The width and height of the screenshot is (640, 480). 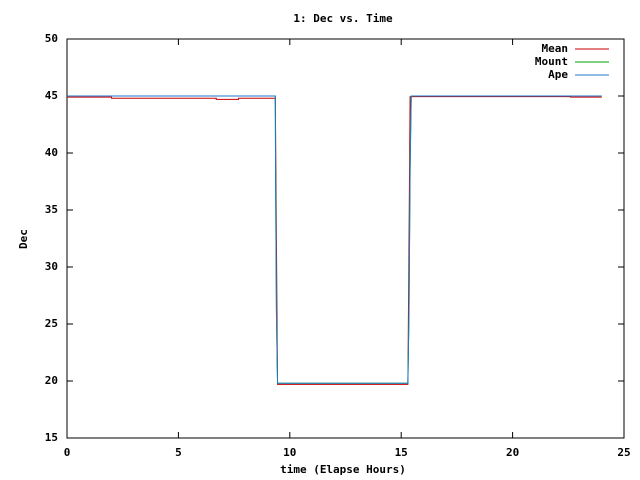 I want to click on y-tick-label: 30, so click(x=51, y=266).